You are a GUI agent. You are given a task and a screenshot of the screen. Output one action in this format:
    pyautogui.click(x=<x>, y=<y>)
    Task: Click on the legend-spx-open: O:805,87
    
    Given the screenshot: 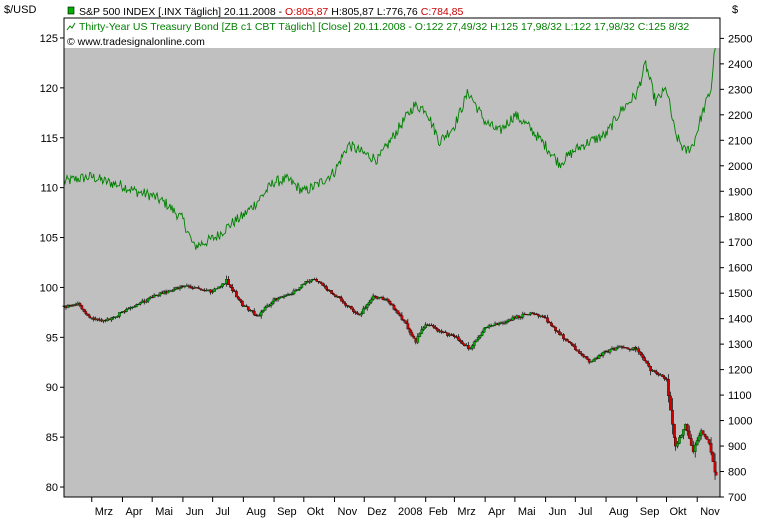 What is the action you would take?
    pyautogui.click(x=306, y=12)
    